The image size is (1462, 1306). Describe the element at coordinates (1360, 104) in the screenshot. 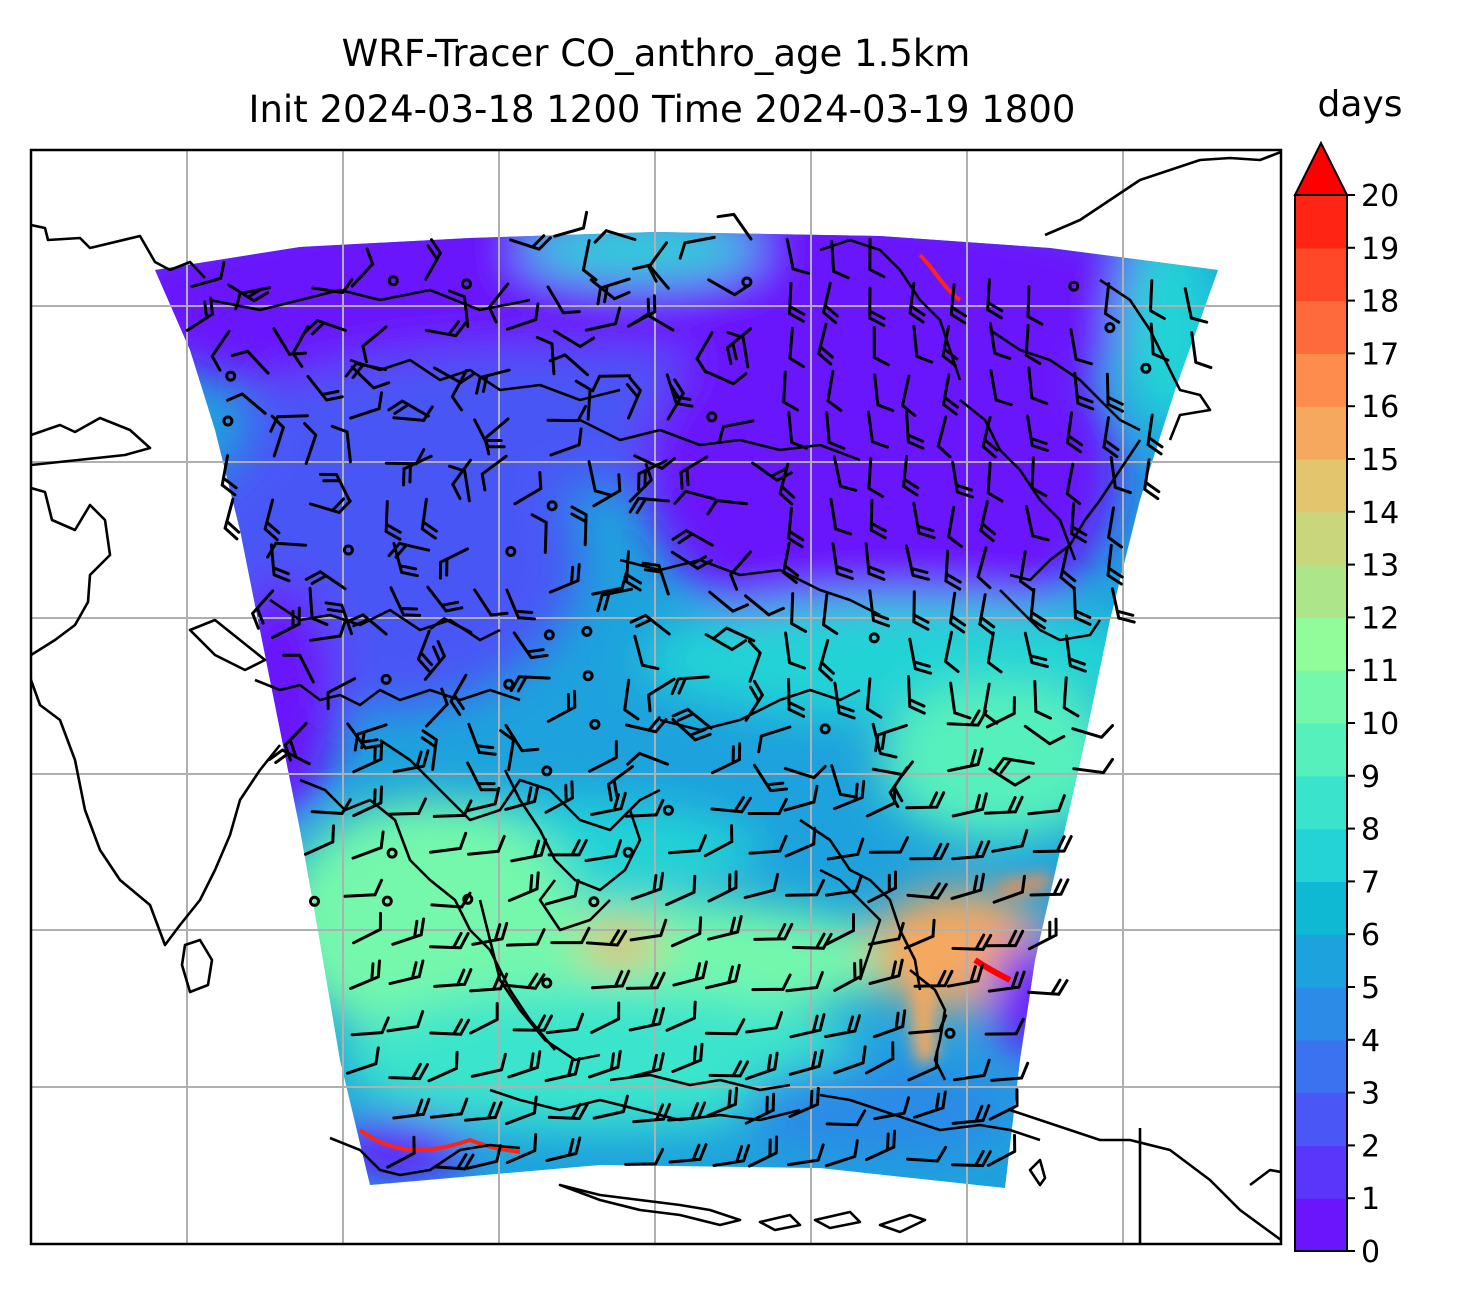

I see `colorbar-unit-label: days` at that location.